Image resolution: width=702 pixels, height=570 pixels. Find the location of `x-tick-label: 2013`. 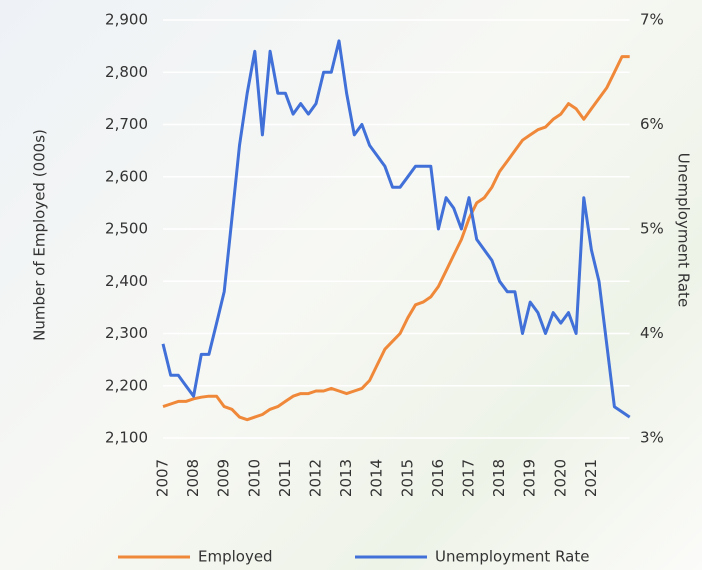

x-tick-label: 2013 is located at coordinates (346, 478).